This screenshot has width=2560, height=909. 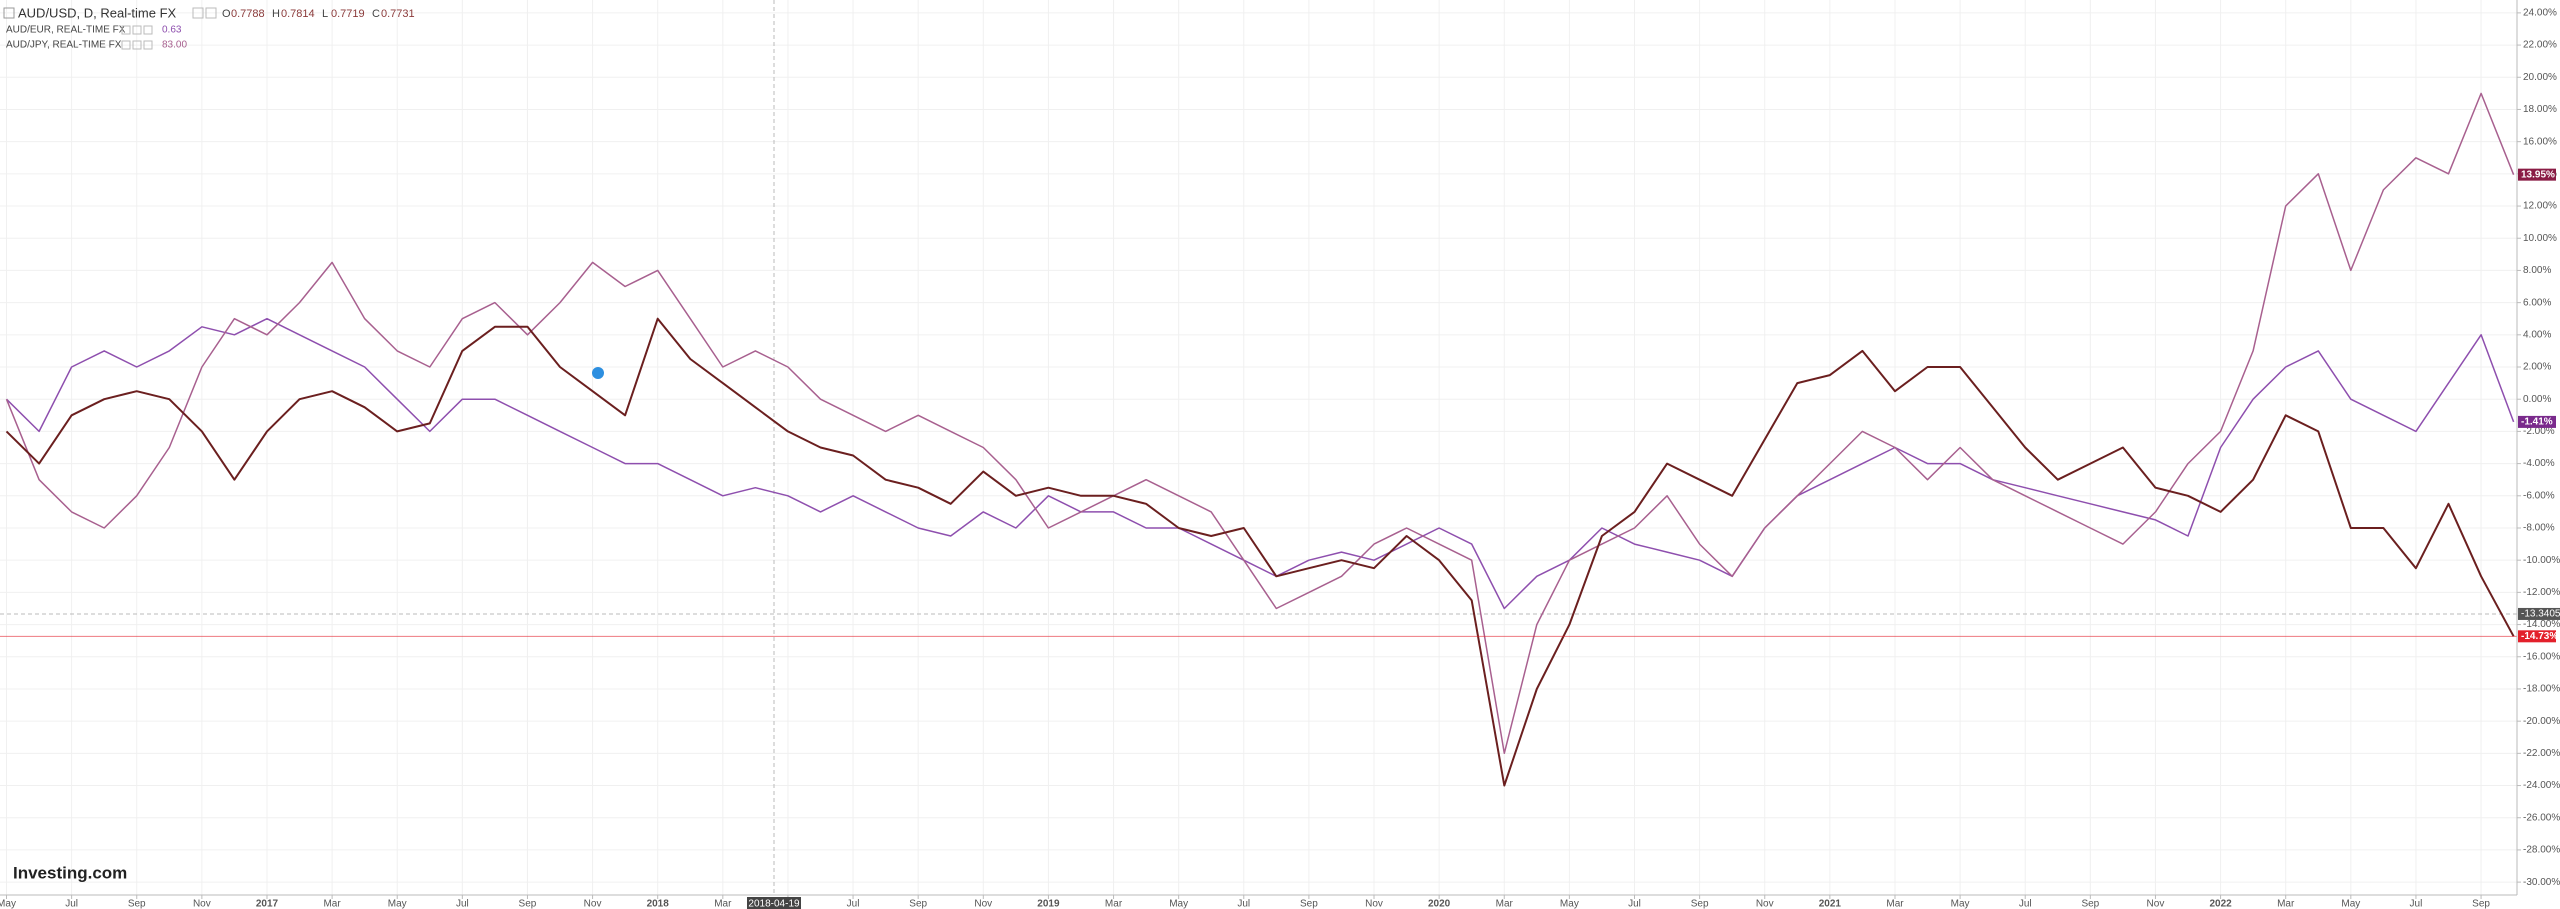 I want to click on y-tick-label: -4.00%, so click(x=2539, y=463).